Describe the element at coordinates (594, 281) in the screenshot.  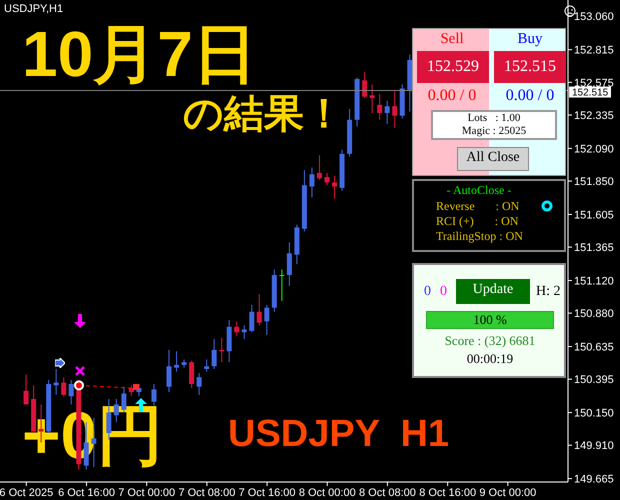
I see `y-tick-label: 151.120` at that location.